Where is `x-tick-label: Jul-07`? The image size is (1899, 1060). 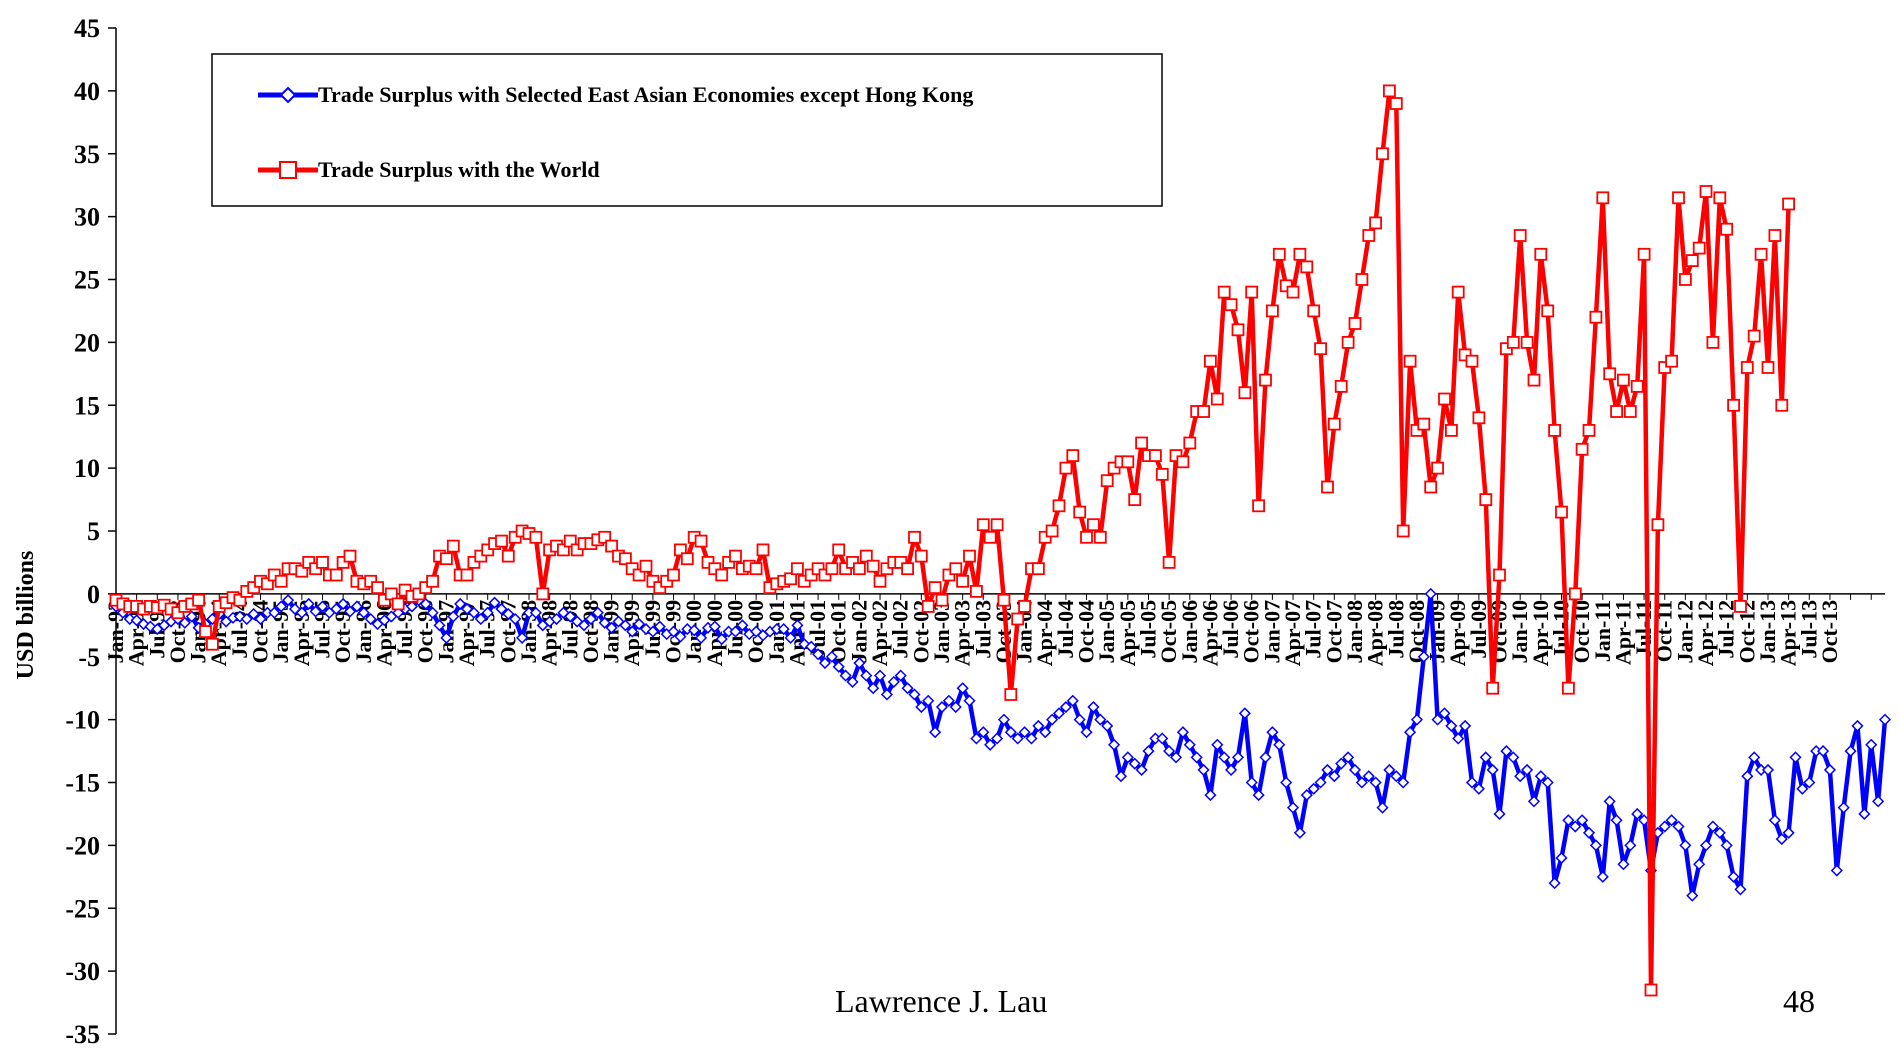 x-tick-label: Jul-07 is located at coordinates (1313, 629).